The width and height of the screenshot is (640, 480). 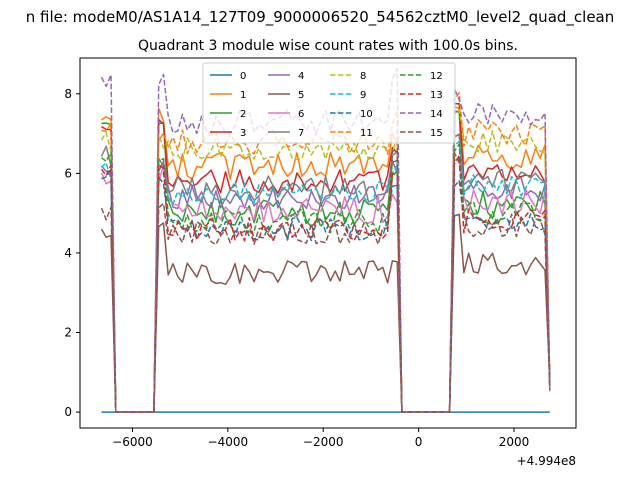 What do you see at coordinates (68, 253) in the screenshot?
I see `y-tick-label: 4` at bounding box center [68, 253].